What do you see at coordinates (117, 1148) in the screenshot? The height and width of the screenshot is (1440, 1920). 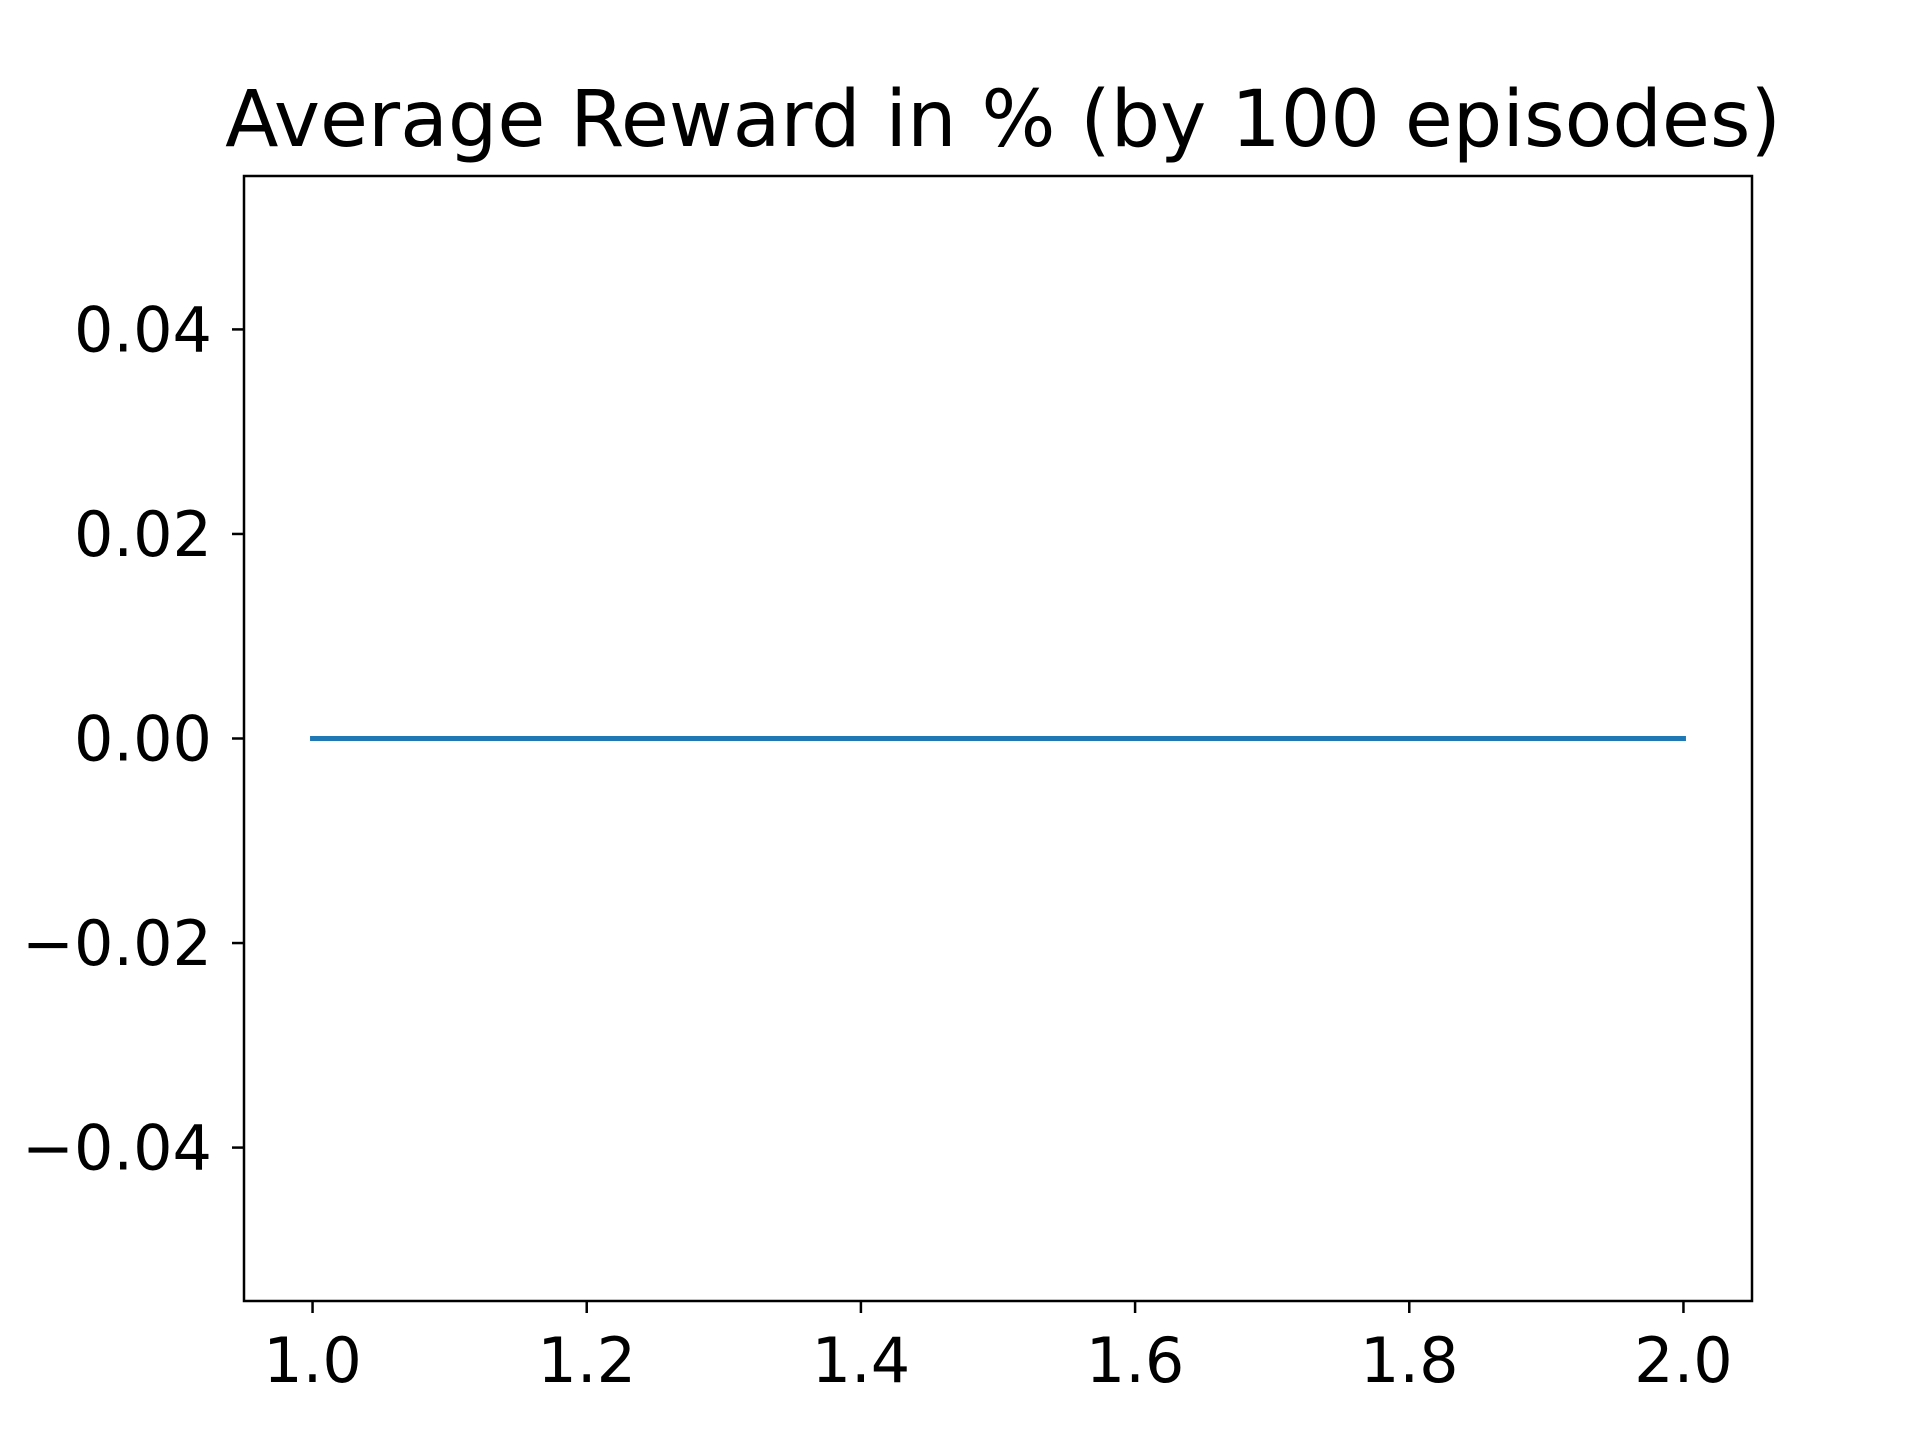 I see `y-tick-label: −0.04` at bounding box center [117, 1148].